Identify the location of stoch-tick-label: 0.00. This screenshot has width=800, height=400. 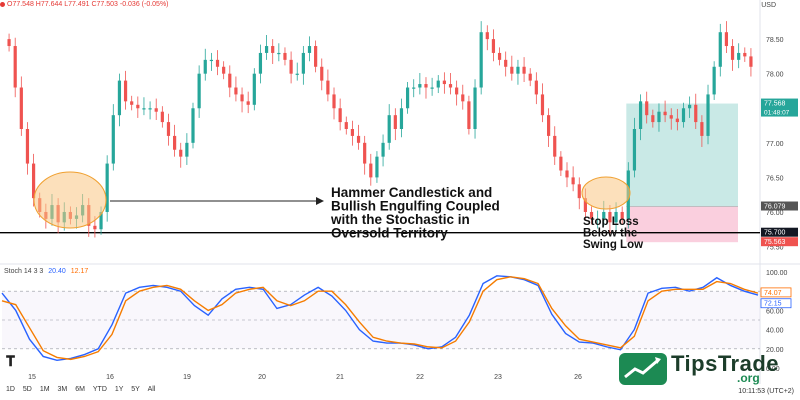
(773, 369).